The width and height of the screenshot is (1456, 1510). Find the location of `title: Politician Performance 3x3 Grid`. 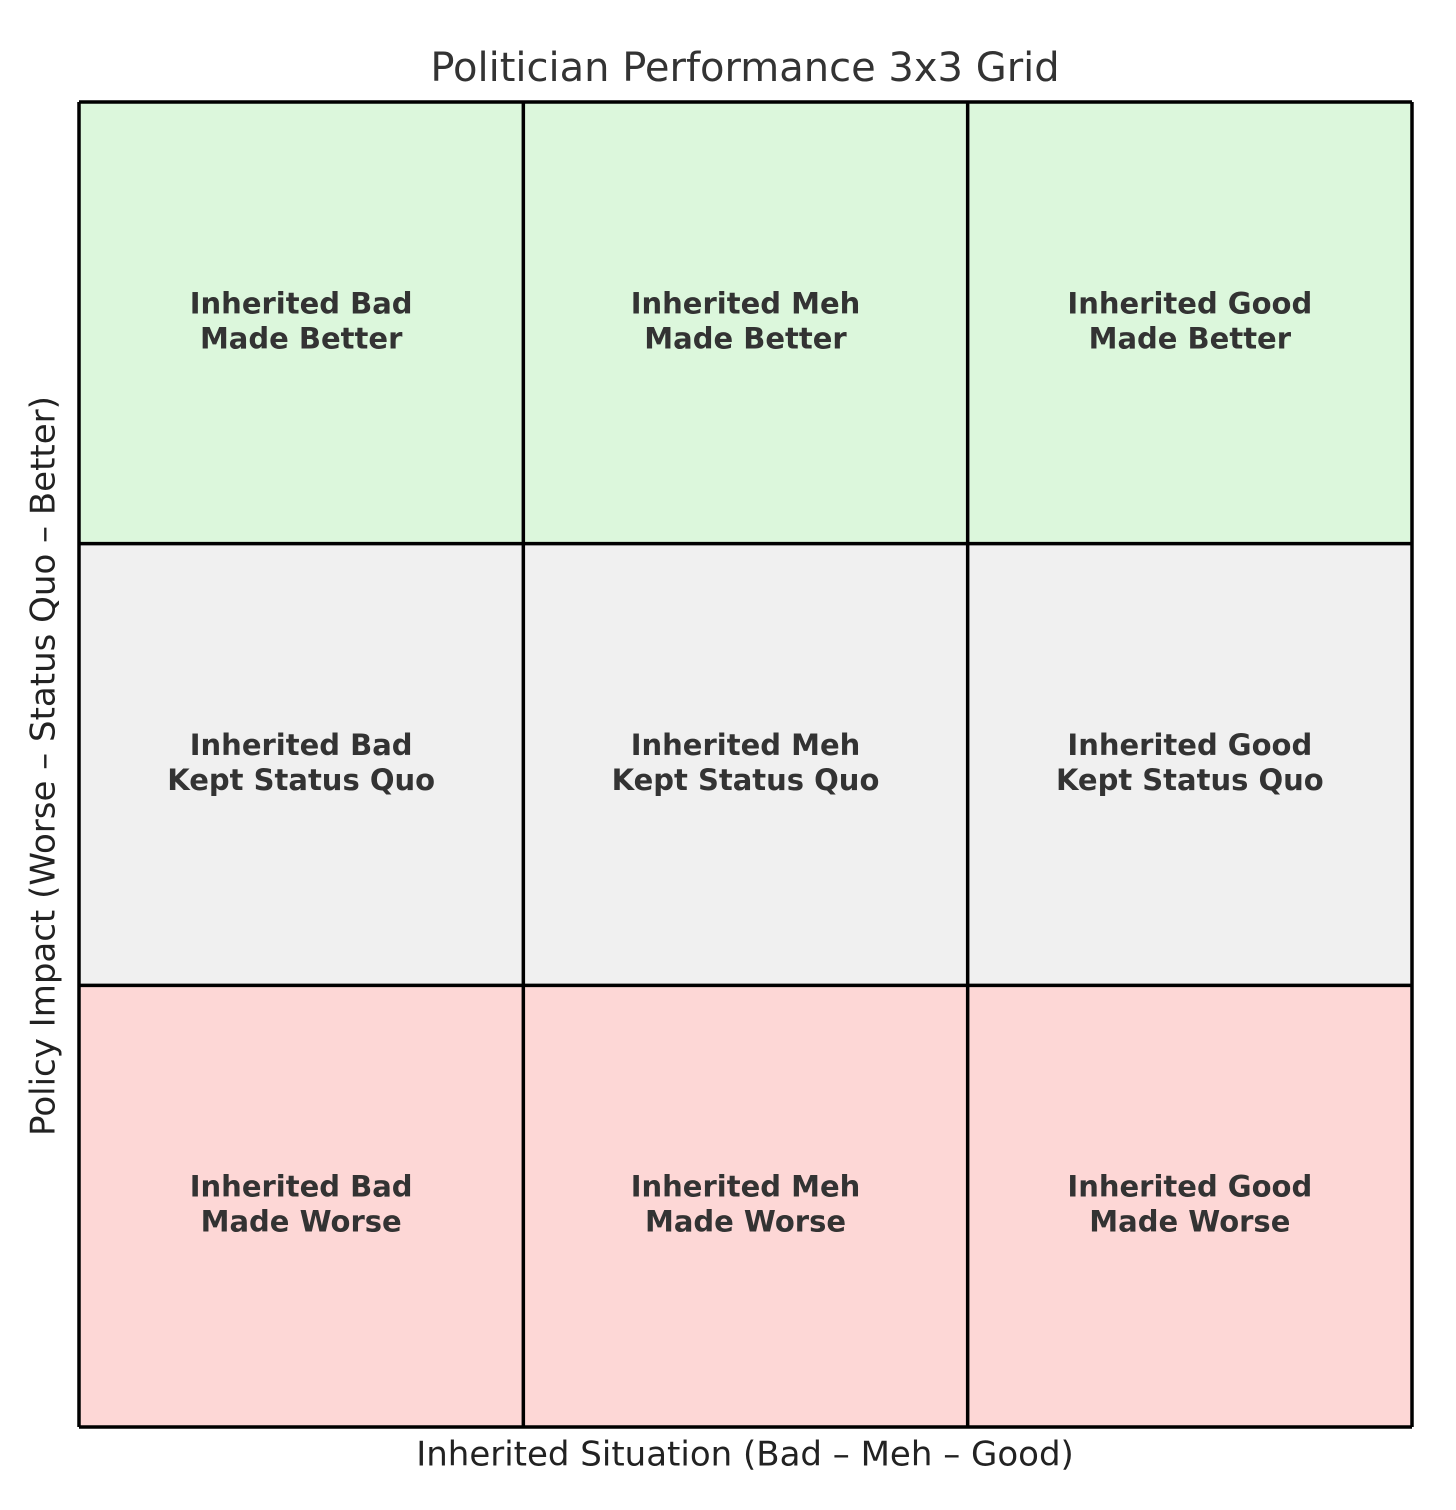

title: Politician Performance 3x3 Grid is located at coordinates (744, 68).